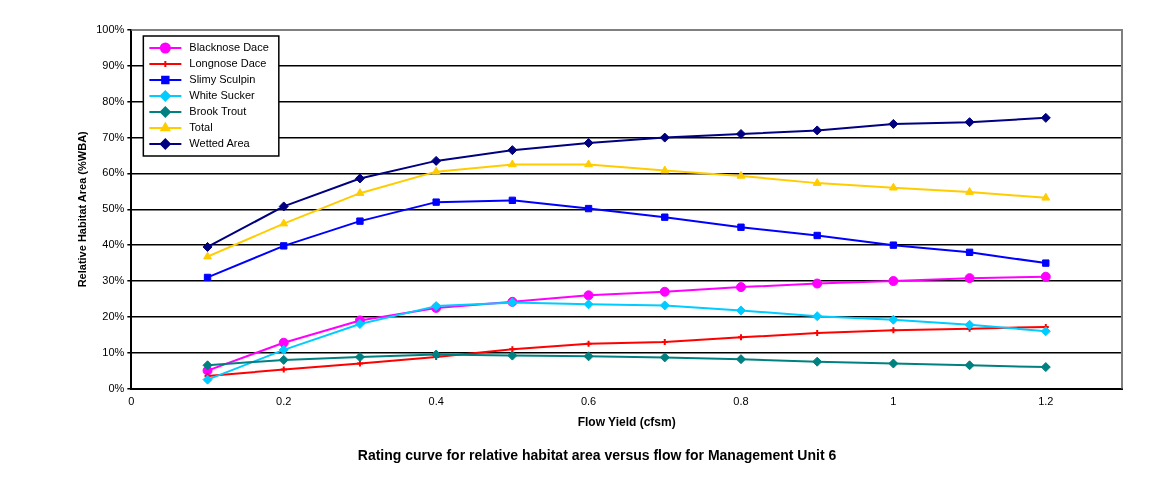 The width and height of the screenshot is (1156, 483). What do you see at coordinates (116, 387) in the screenshot?
I see `y-tick-label: 0%` at bounding box center [116, 387].